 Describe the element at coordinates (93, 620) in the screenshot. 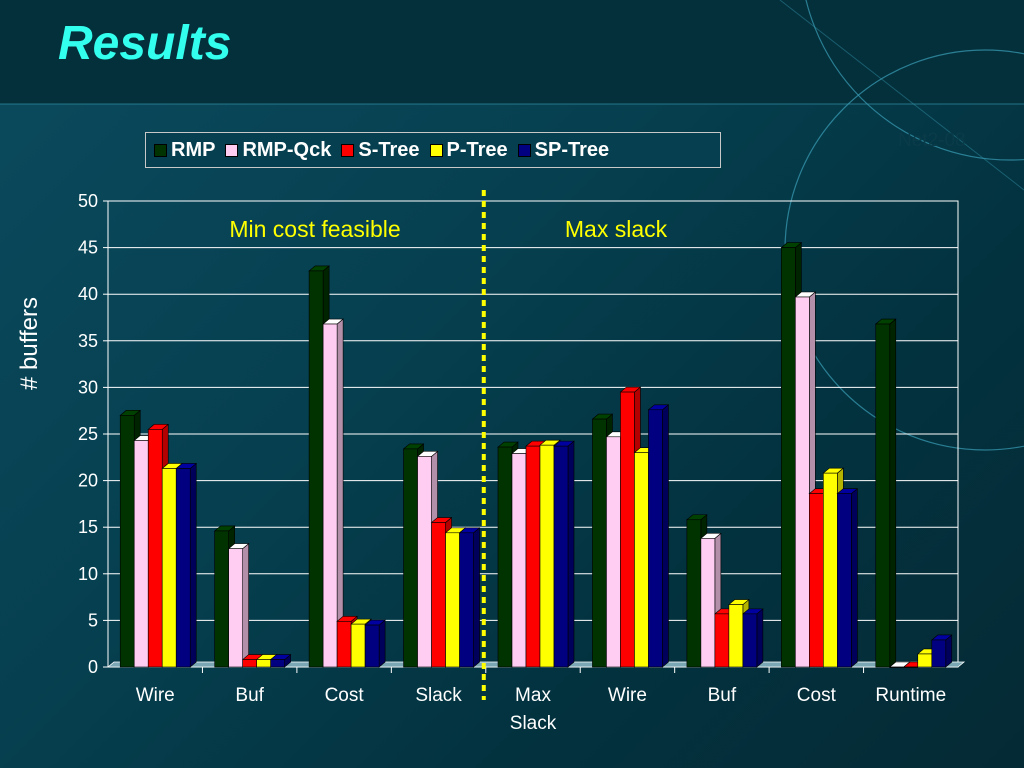

I see `y-tick-label: 5` at that location.